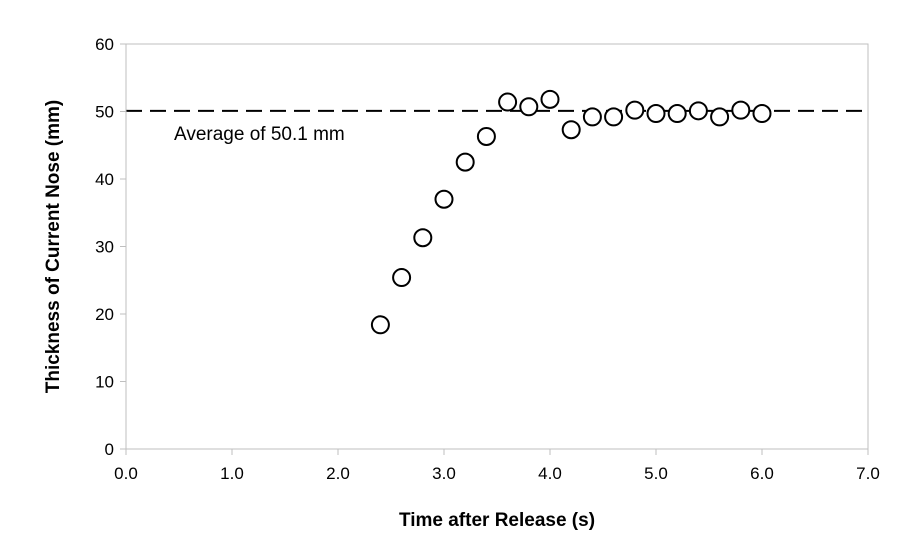 This screenshot has height=553, width=922. What do you see at coordinates (104, 382) in the screenshot?
I see `y-tick-label: 10` at bounding box center [104, 382].